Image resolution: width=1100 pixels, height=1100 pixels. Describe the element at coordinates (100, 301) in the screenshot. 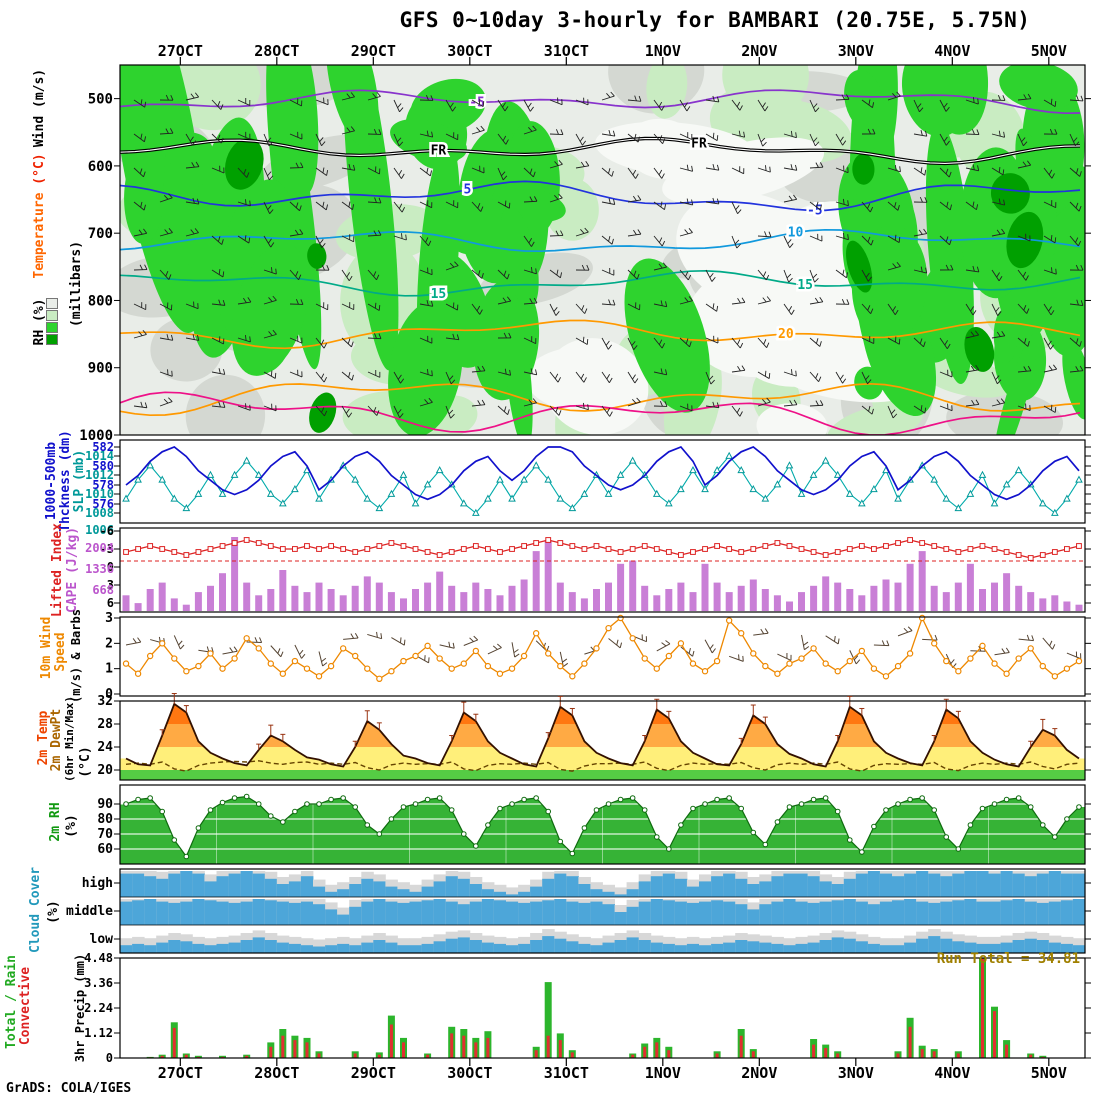

I see `svg-text: 800` at that location.